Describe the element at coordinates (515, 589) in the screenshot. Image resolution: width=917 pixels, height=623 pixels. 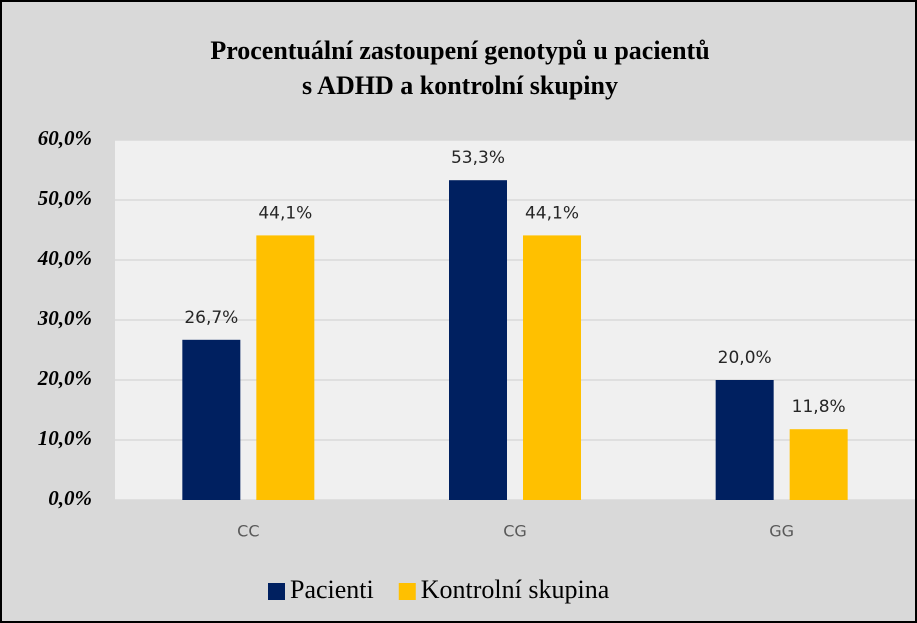
I see `legend-label: Kontrolní skupina` at that location.